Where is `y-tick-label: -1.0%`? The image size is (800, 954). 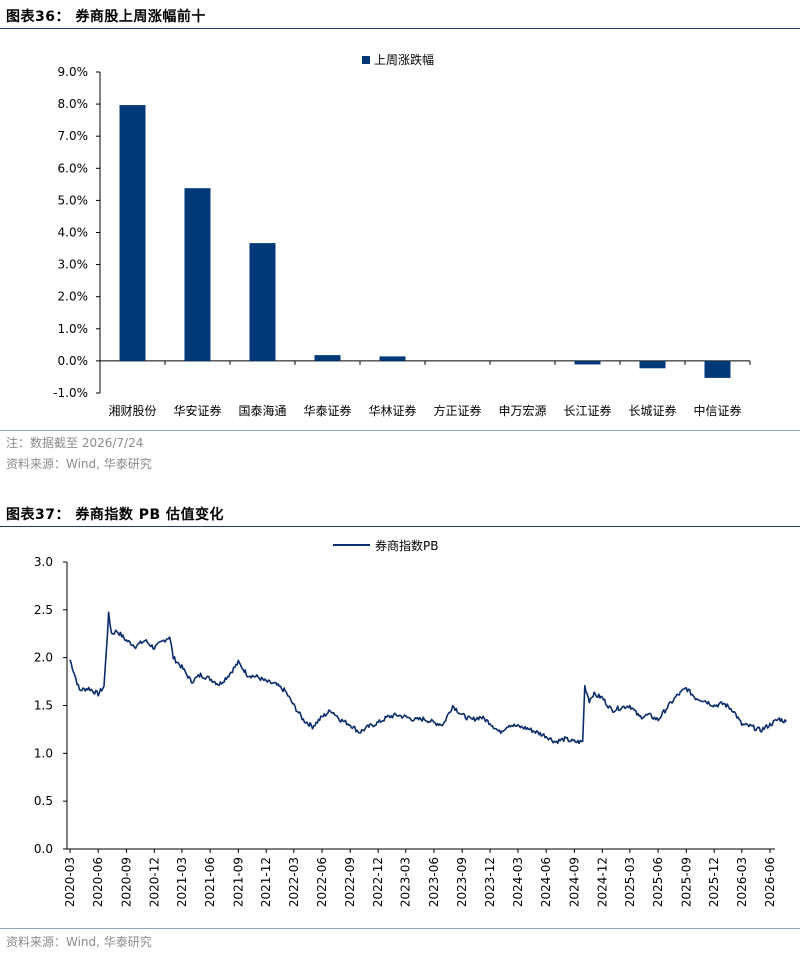
y-tick-label: -1.0% is located at coordinates (70, 393).